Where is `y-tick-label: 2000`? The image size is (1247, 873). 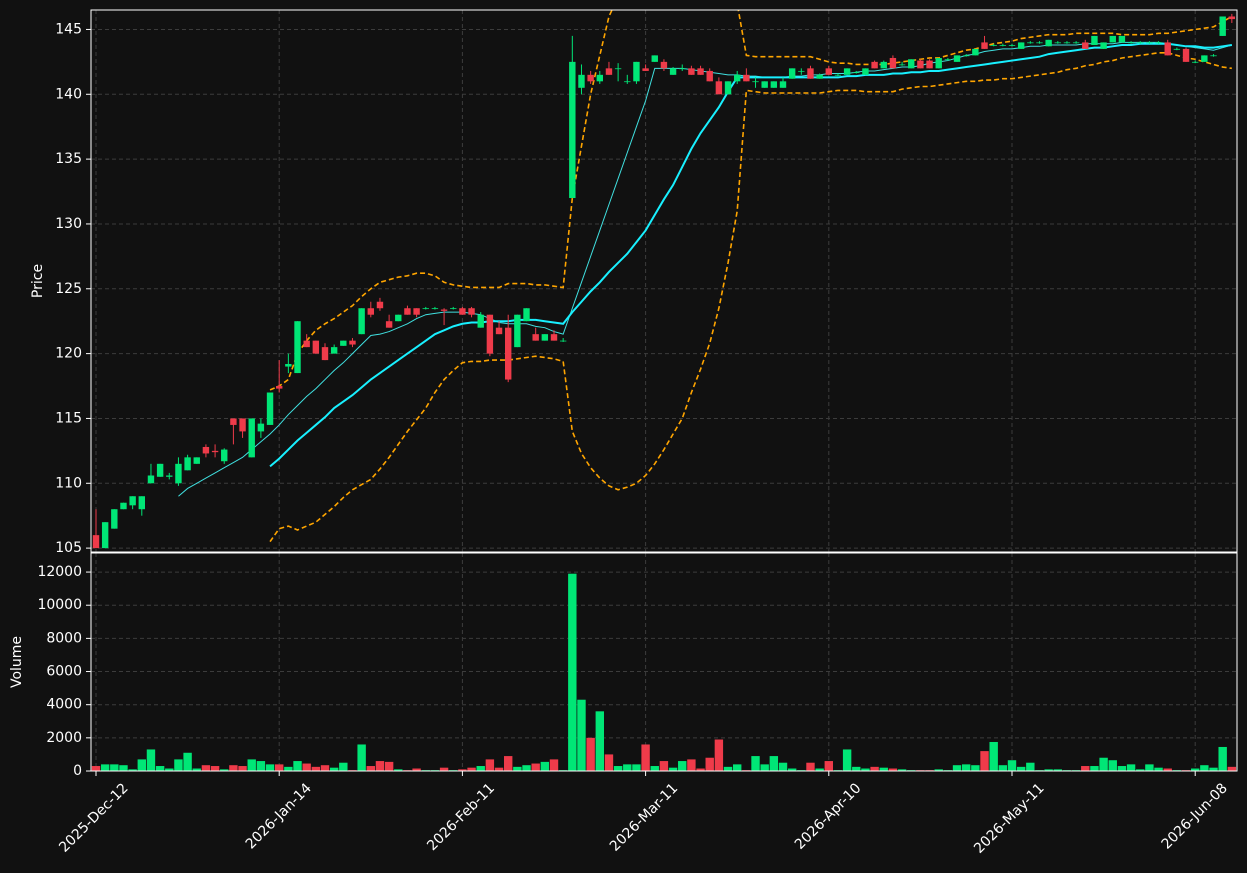
y-tick-label: 2000 is located at coordinates (64, 738).